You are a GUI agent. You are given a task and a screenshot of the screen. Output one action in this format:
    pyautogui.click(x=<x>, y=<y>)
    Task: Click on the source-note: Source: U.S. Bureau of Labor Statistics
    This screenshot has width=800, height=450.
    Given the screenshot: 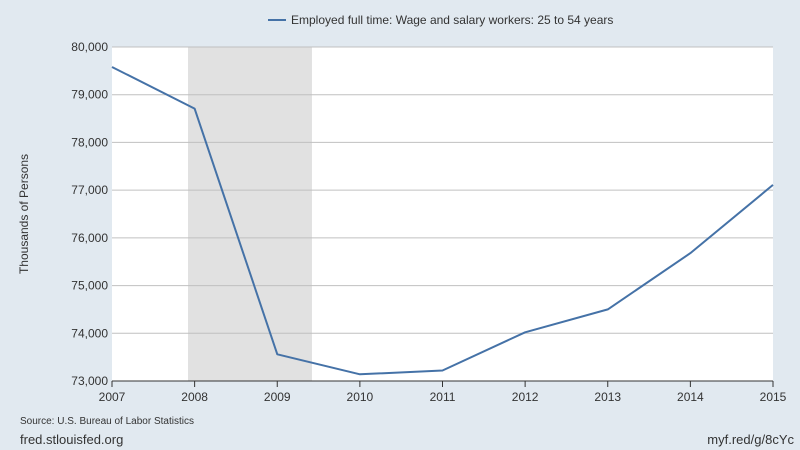 What is the action you would take?
    pyautogui.click(x=107, y=421)
    